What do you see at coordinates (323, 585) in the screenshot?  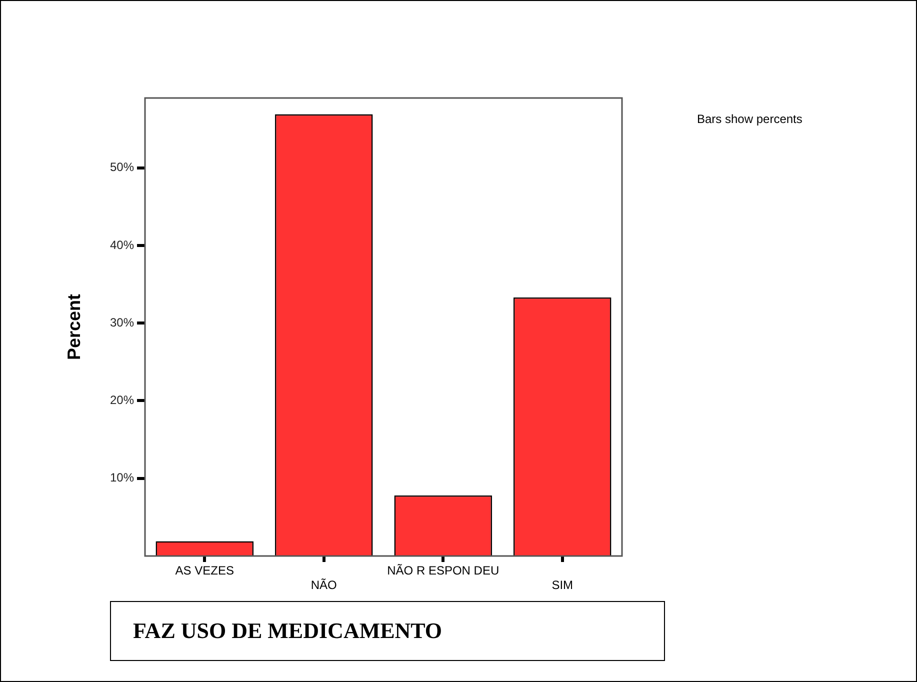 I see `x-tick-label: NÃO` at bounding box center [323, 585].